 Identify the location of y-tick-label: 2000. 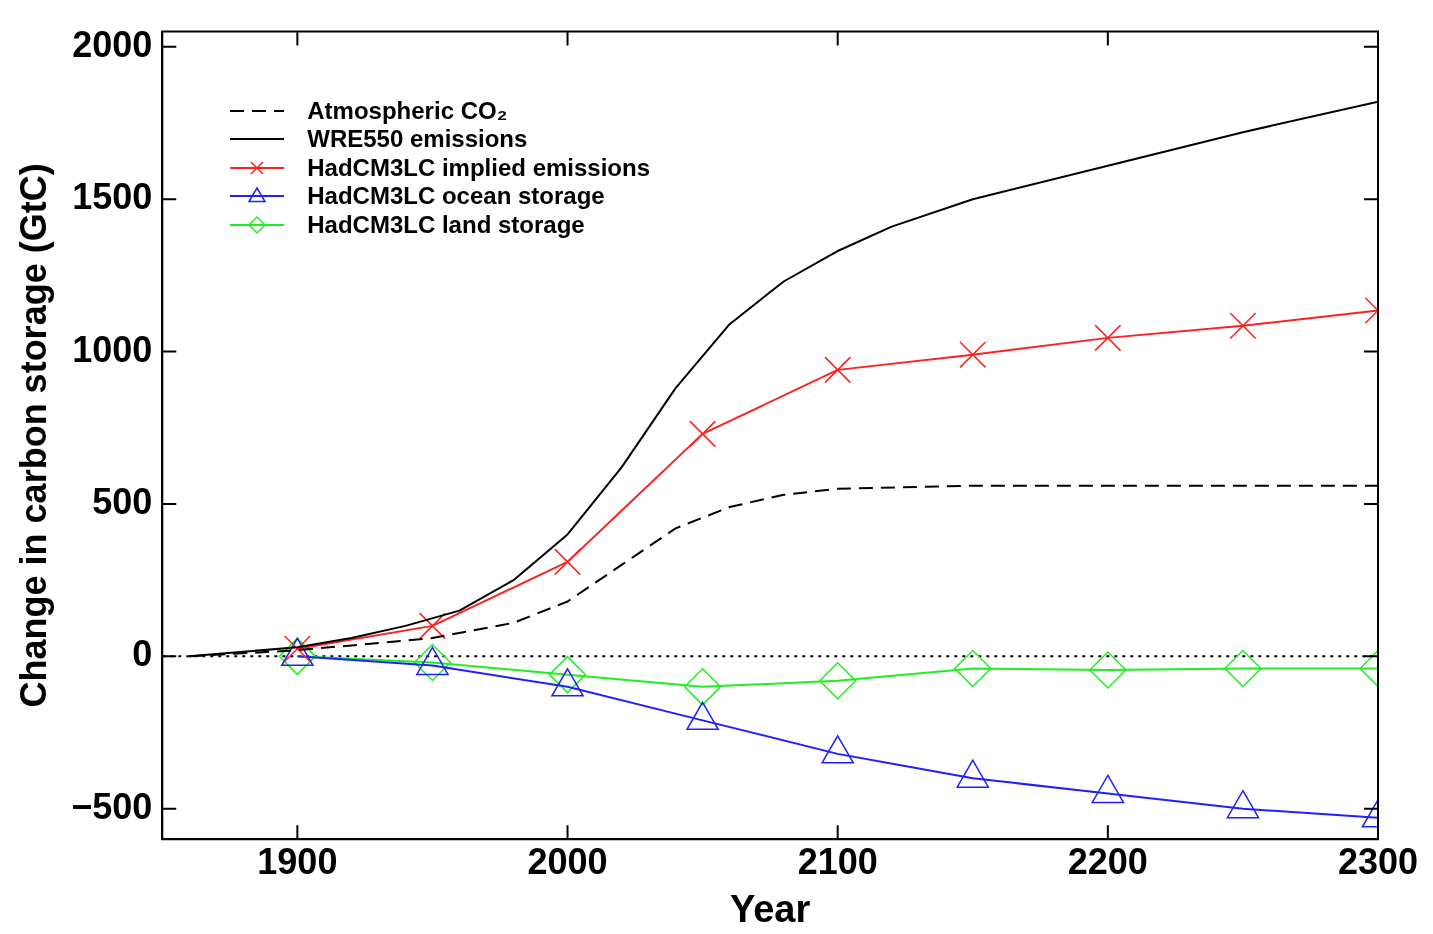
(112, 44).